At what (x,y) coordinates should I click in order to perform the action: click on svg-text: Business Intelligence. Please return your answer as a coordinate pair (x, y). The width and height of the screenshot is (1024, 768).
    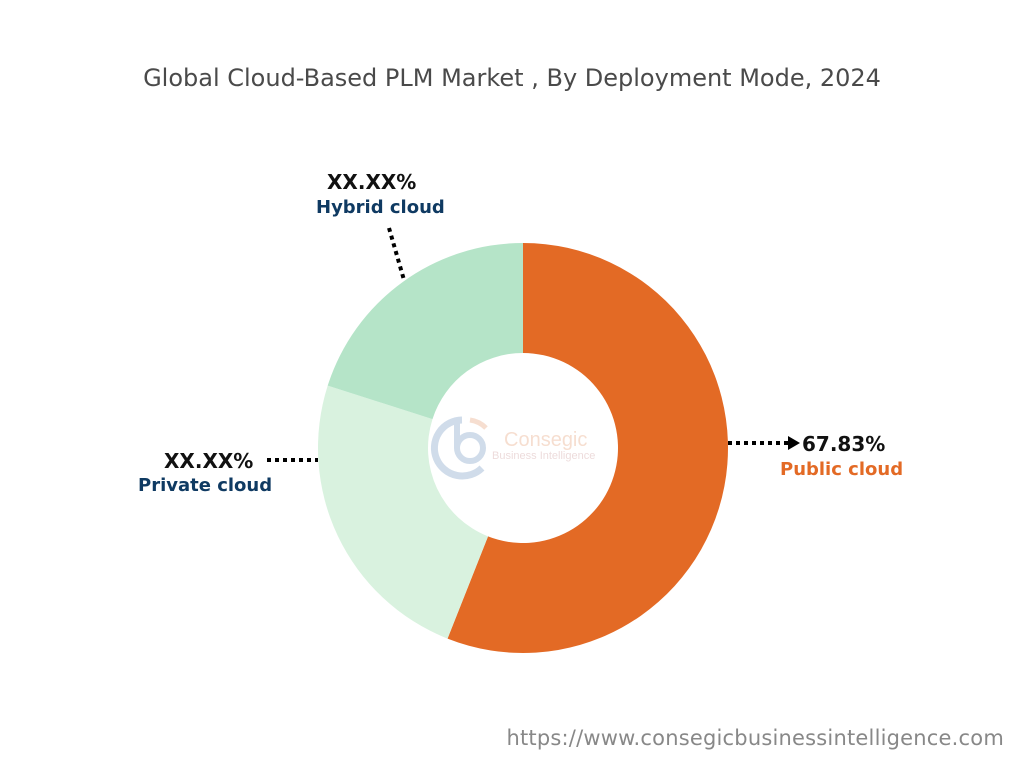
    Looking at the image, I should click on (543, 456).